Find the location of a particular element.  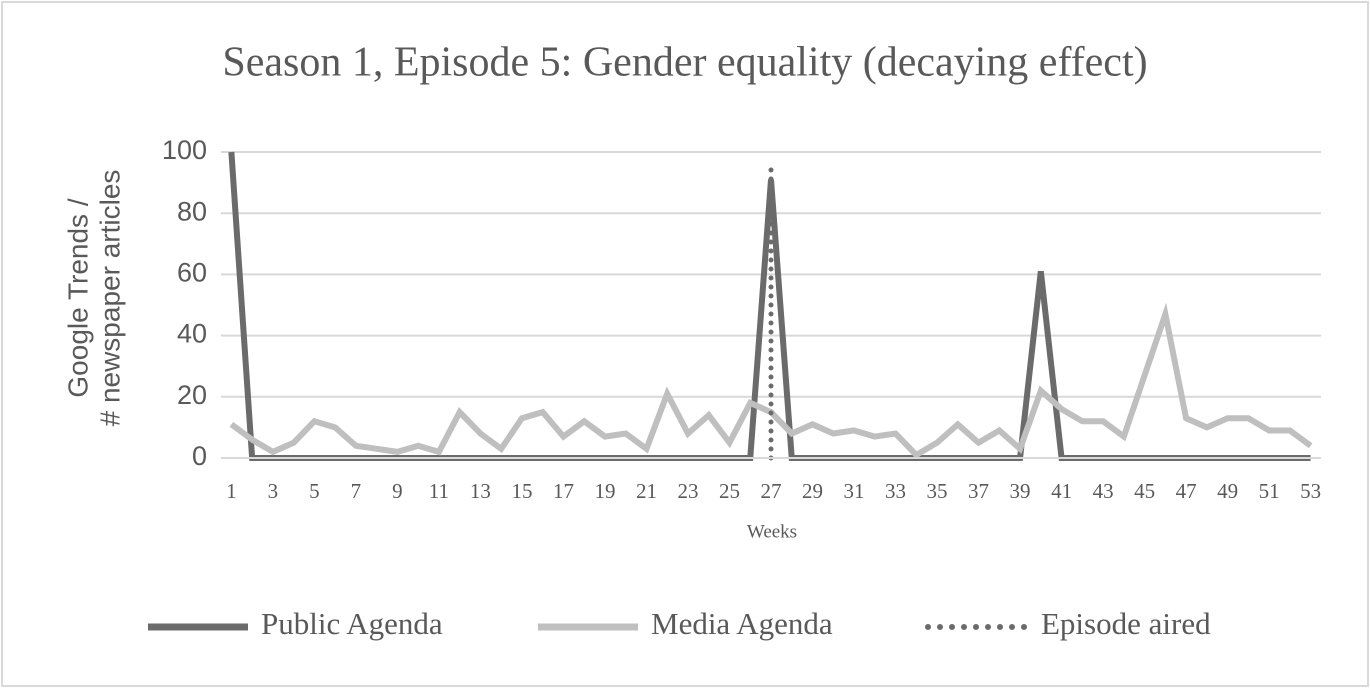

legend-label: Episode aired is located at coordinates (1126, 623).